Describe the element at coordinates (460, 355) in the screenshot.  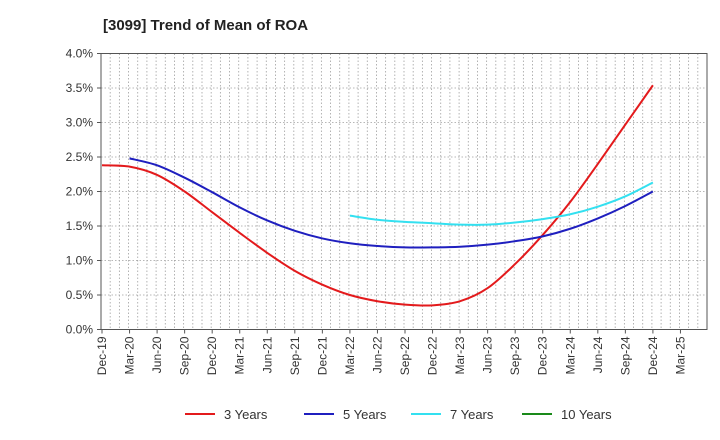
I see `x-tick-label: Mar-23` at that location.